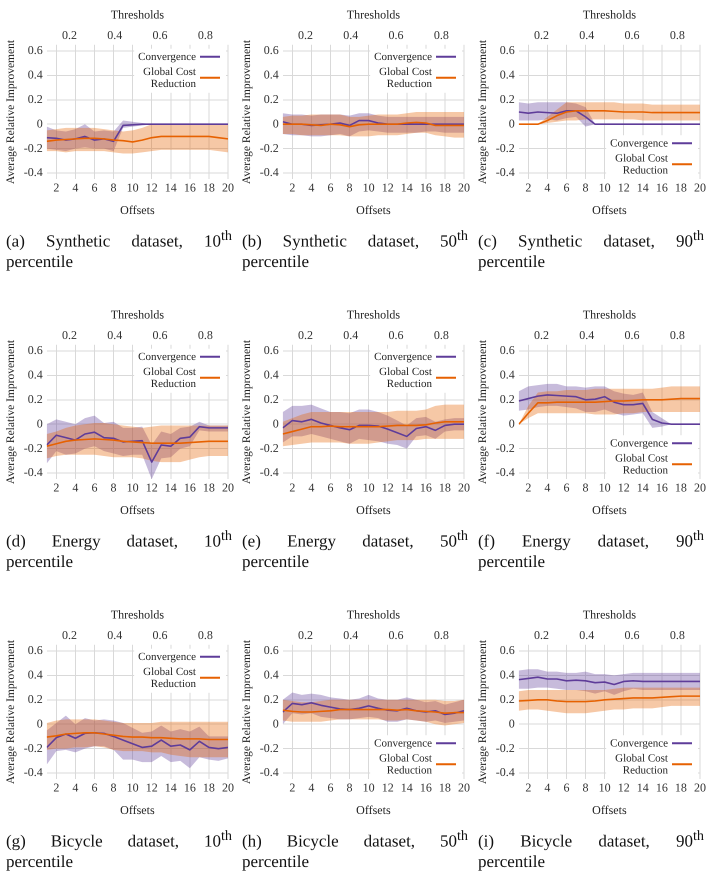  Describe the element at coordinates (355, 549) in the screenshot. I see `text: (e) Energy dataset, 50$^{th}$ percentile` at that location.